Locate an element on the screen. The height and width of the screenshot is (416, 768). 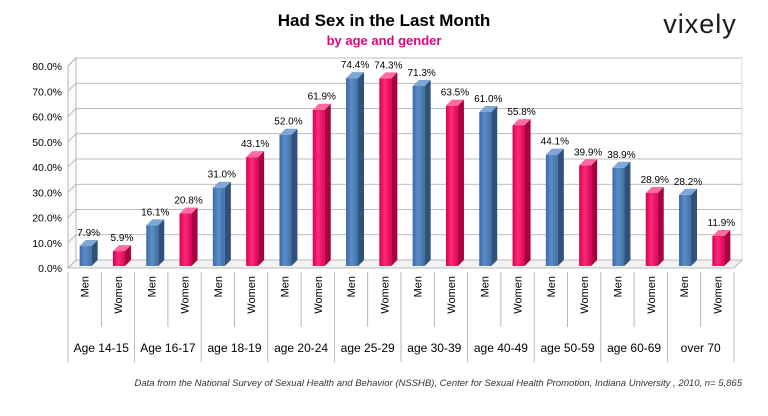
x-group-label: age 50-59 is located at coordinates (567, 348).